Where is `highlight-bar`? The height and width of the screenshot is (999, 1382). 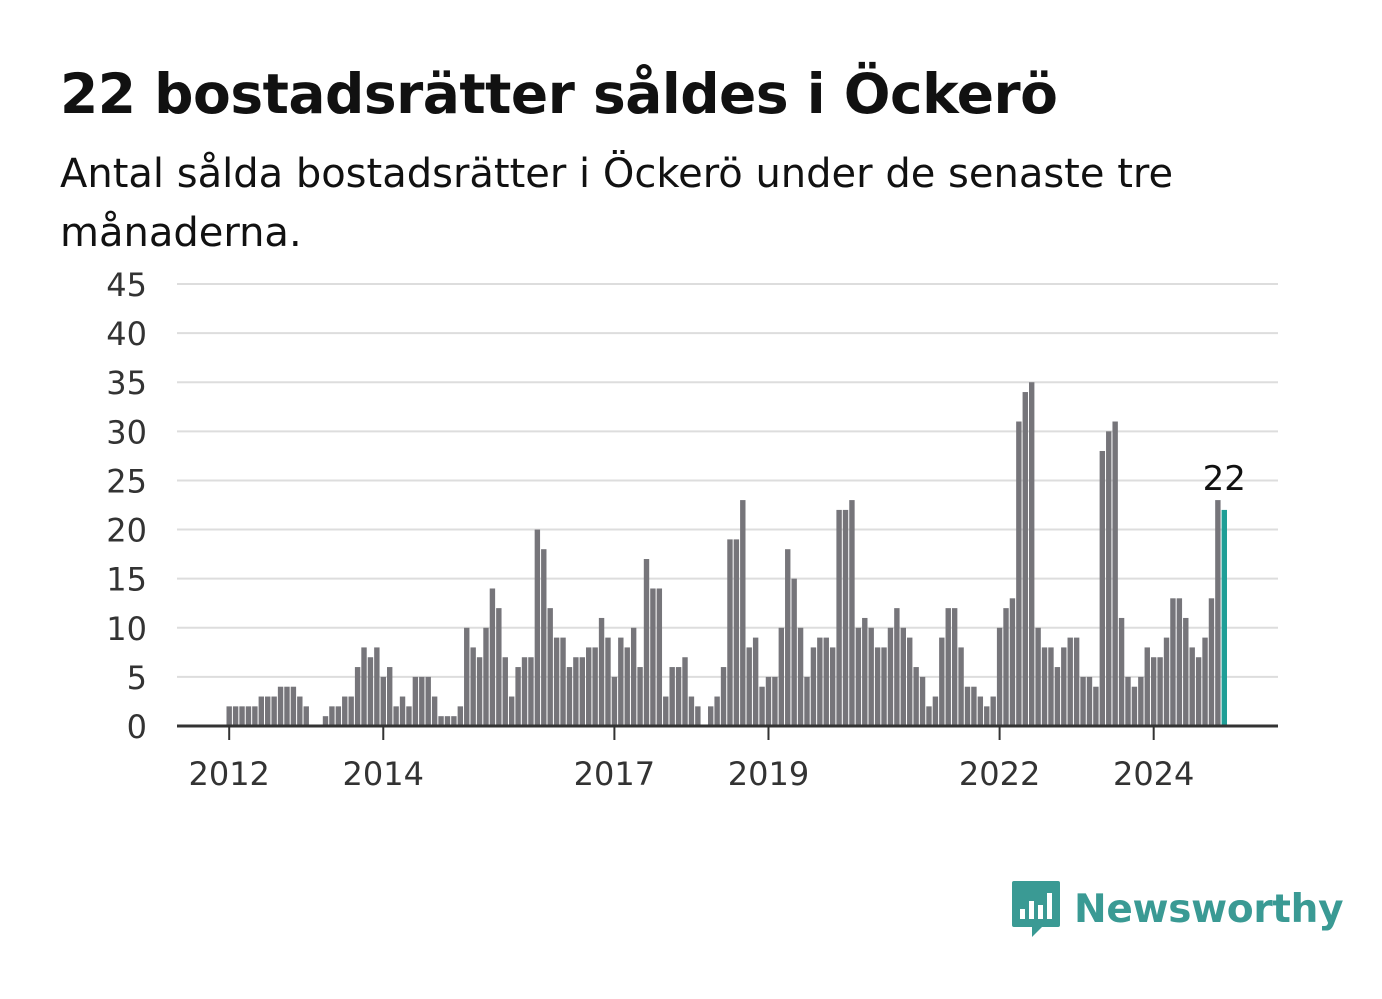
highlight-bar is located at coordinates (1224, 617).